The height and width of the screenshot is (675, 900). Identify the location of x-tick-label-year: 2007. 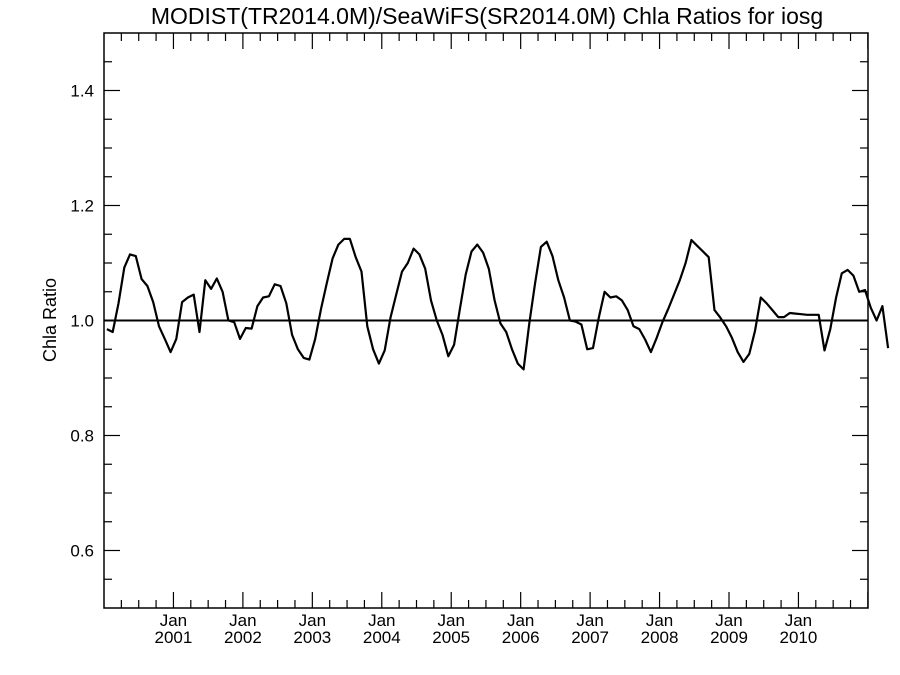
(590, 637).